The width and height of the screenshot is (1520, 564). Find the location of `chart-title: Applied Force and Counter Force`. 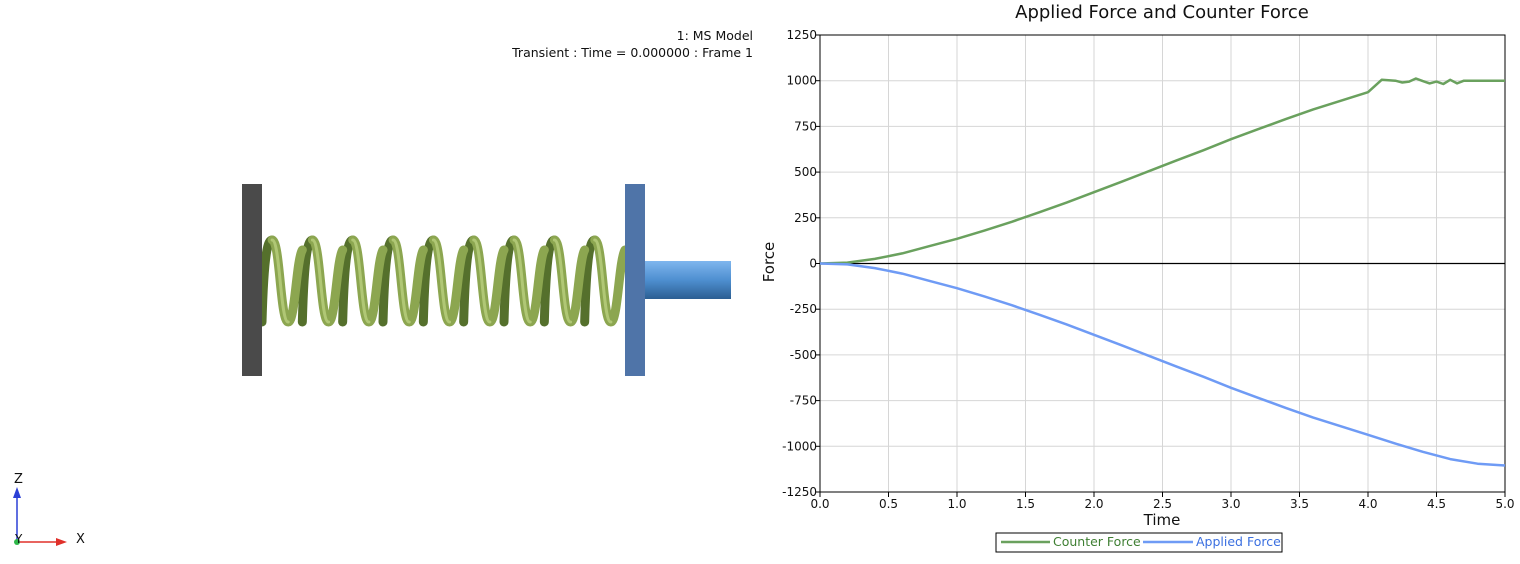

chart-title: Applied Force and Counter Force is located at coordinates (1162, 12).